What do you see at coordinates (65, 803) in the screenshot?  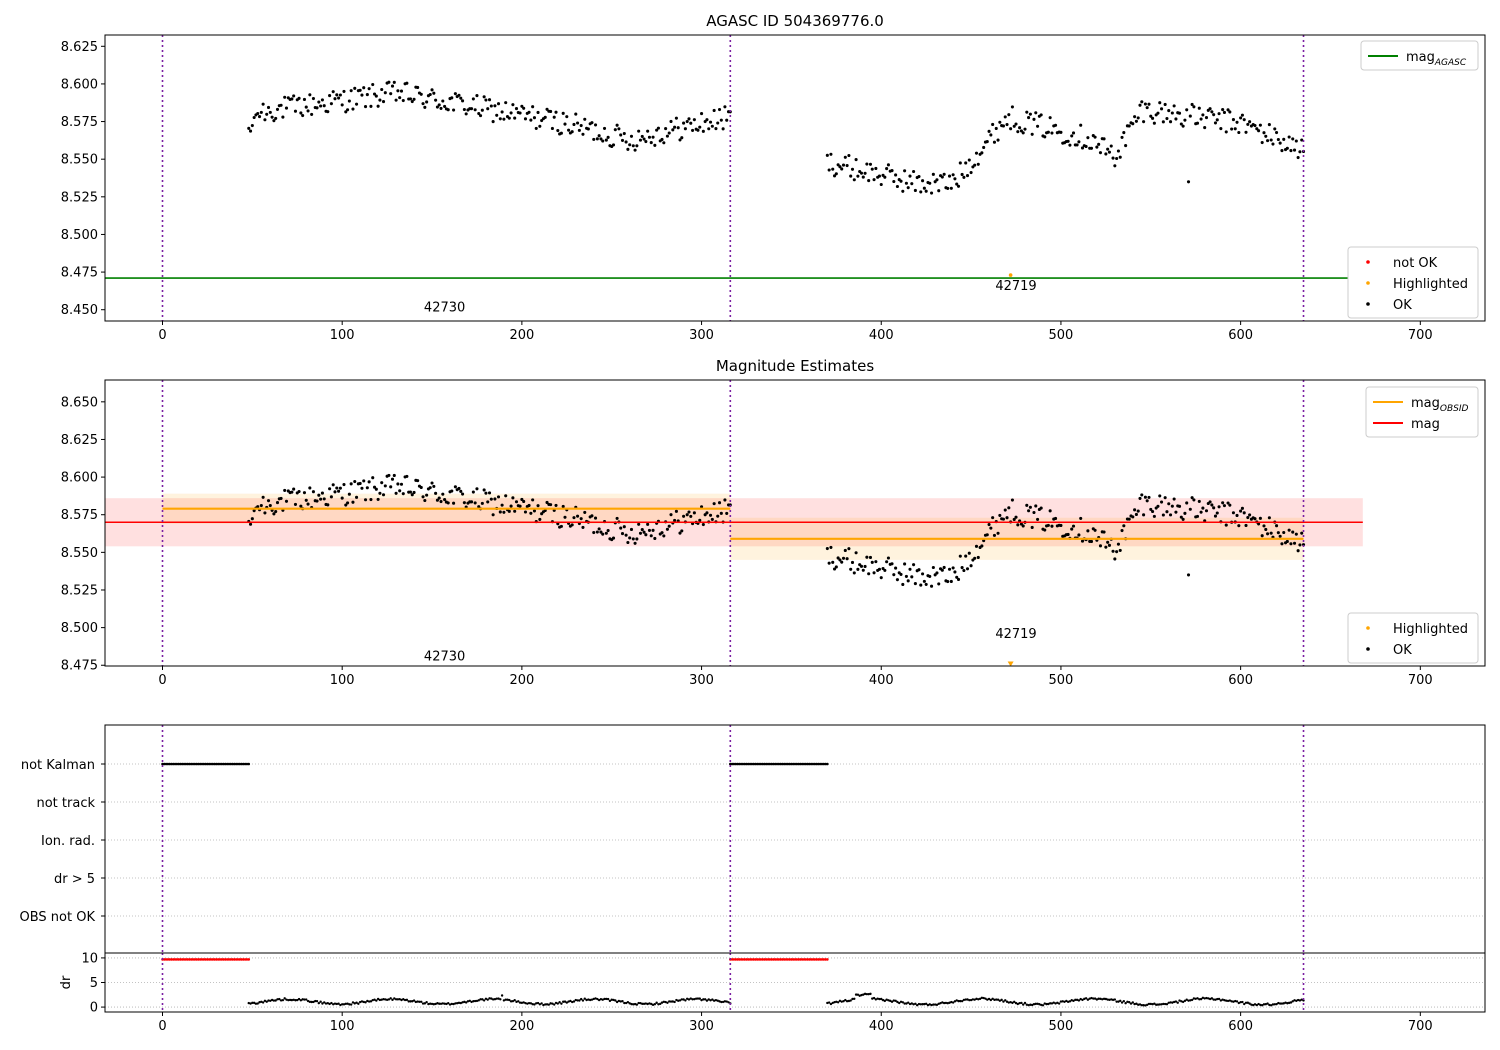 I see `flag-row-label: not track` at bounding box center [65, 803].